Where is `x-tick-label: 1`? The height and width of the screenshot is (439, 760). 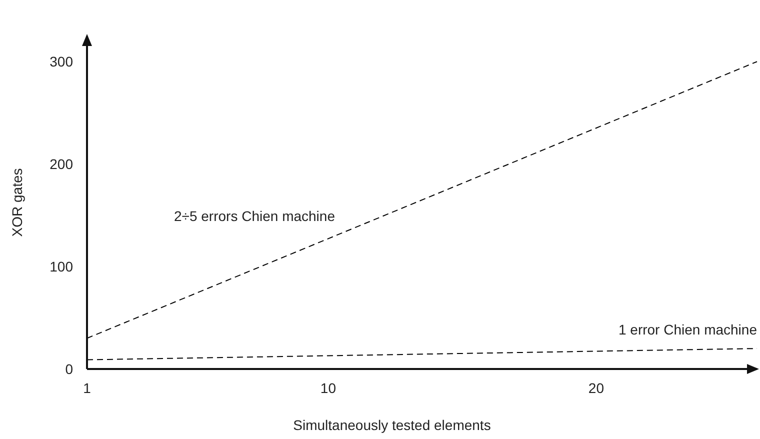
x-tick-label: 1 is located at coordinates (87, 388).